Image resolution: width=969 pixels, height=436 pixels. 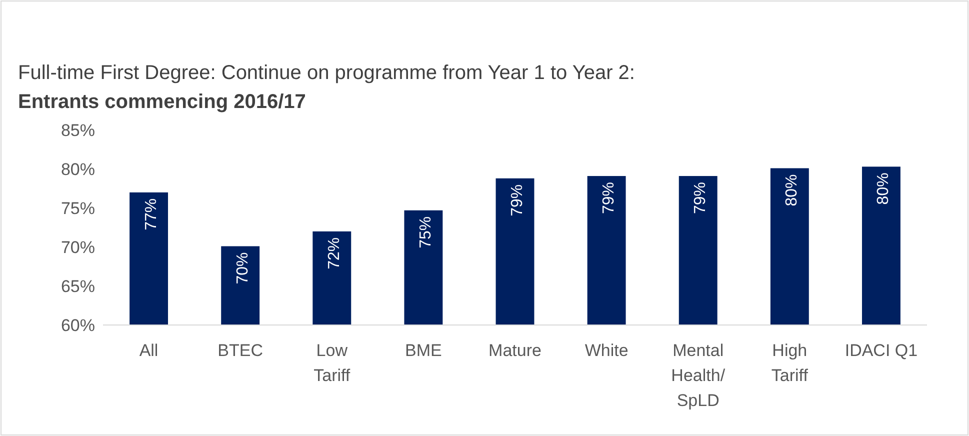 What do you see at coordinates (243, 268) in the screenshot?
I see `data-label: 70%` at bounding box center [243, 268].